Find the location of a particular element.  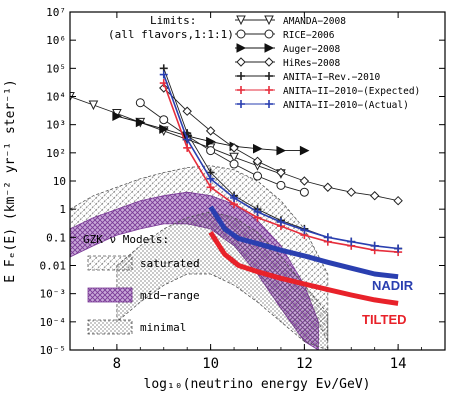

legend-label: ANITA−II−2010−(Actual) is located at coordinates (346, 105).